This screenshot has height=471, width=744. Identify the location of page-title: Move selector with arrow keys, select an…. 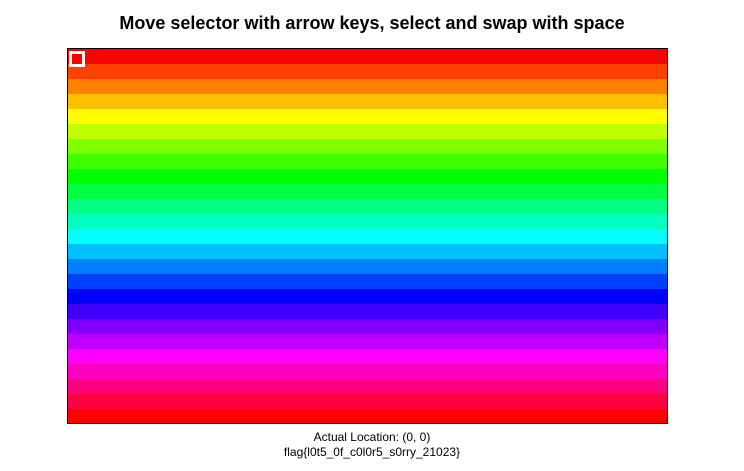
(372, 23).